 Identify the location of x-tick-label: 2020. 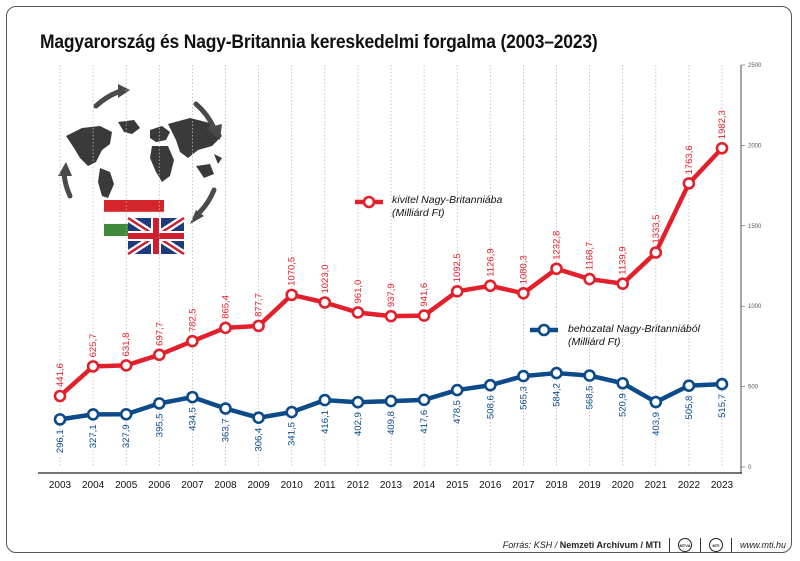
(623, 485).